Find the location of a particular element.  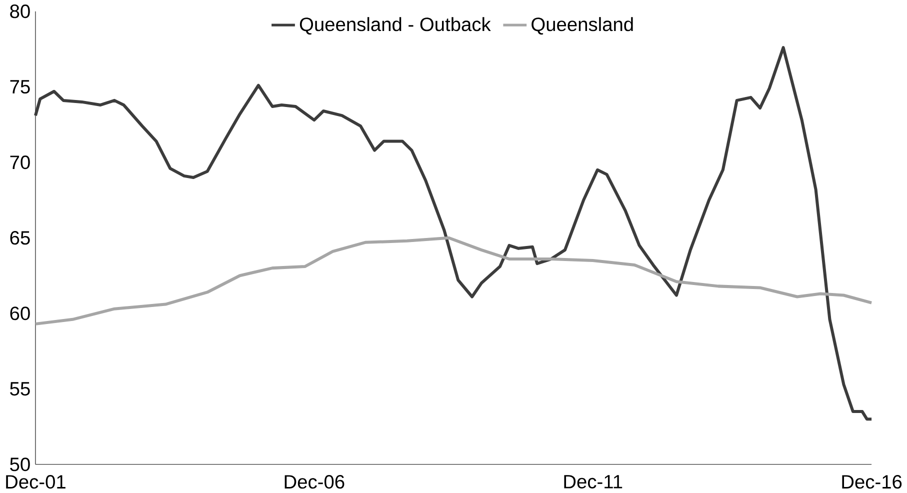

y-tick-label: 50 is located at coordinates (20, 464).